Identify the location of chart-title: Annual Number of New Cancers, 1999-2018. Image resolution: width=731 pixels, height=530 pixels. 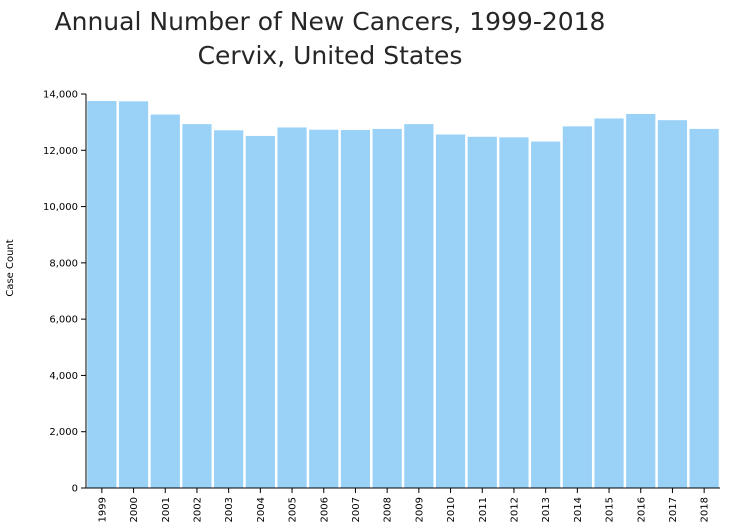
(330, 21).